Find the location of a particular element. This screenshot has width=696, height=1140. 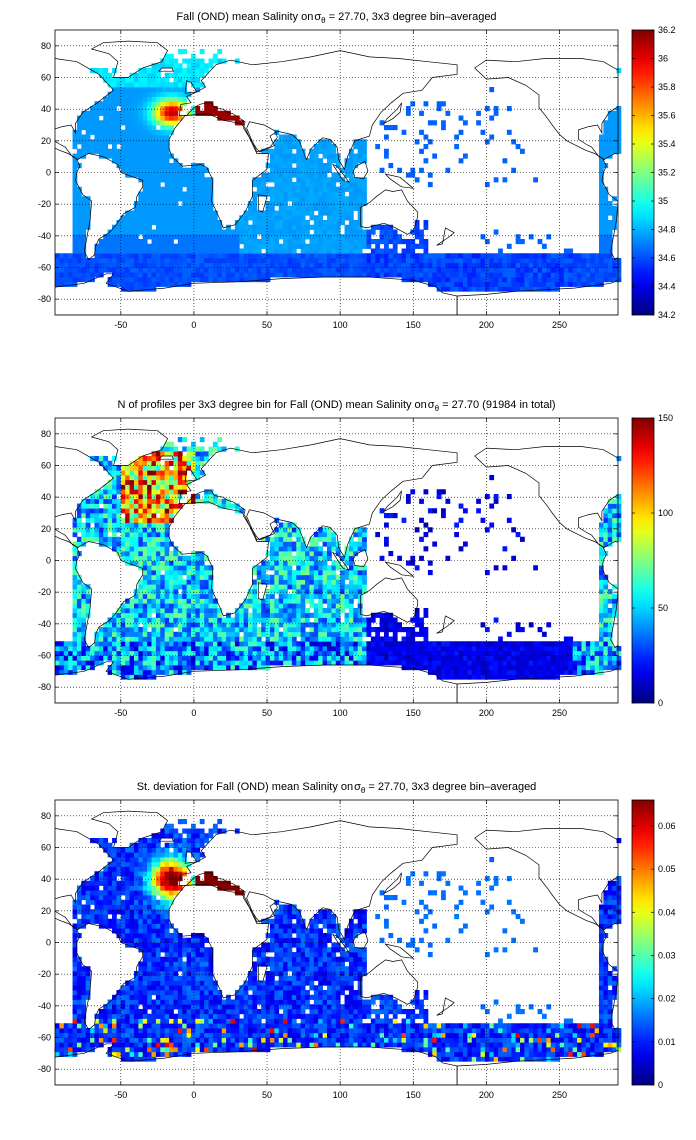

colorbar-tick-label: 35.4 is located at coordinates (667, 144).